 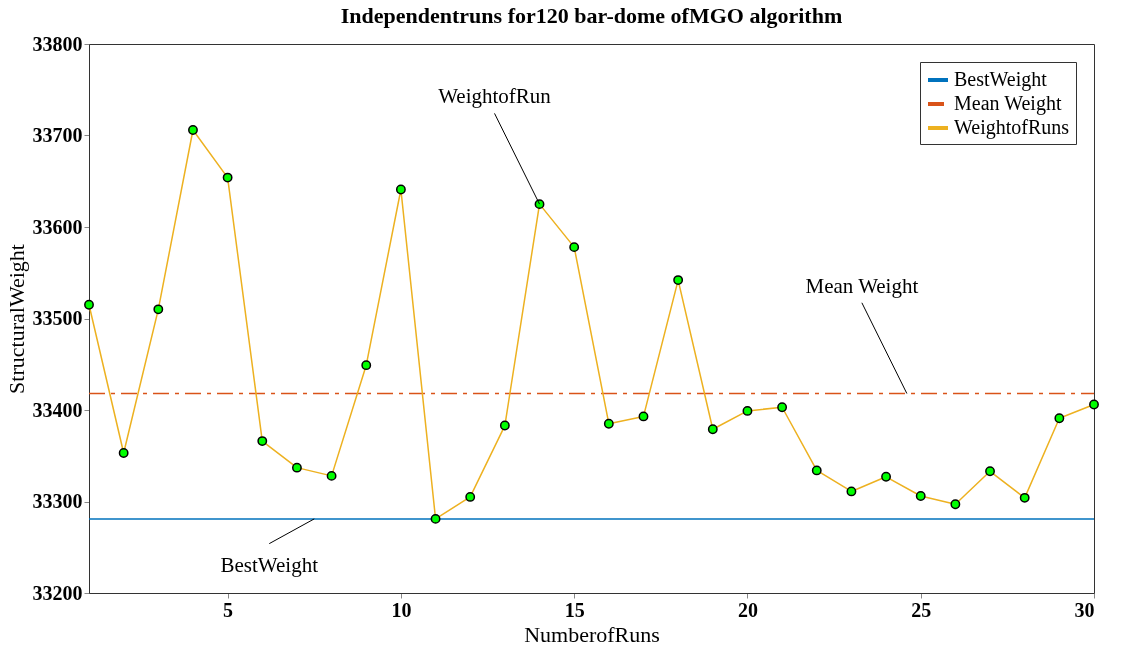 What do you see at coordinates (921, 609) in the screenshot?
I see `x-tick-label: 25` at bounding box center [921, 609].